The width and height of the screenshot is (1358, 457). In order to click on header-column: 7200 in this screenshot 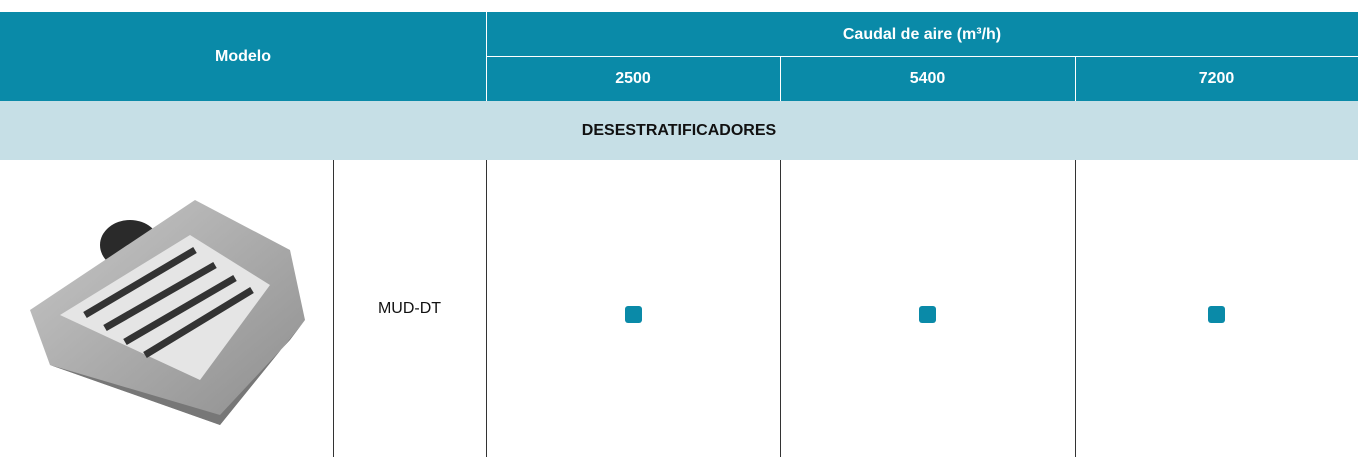, I will do `click(1216, 79)`.